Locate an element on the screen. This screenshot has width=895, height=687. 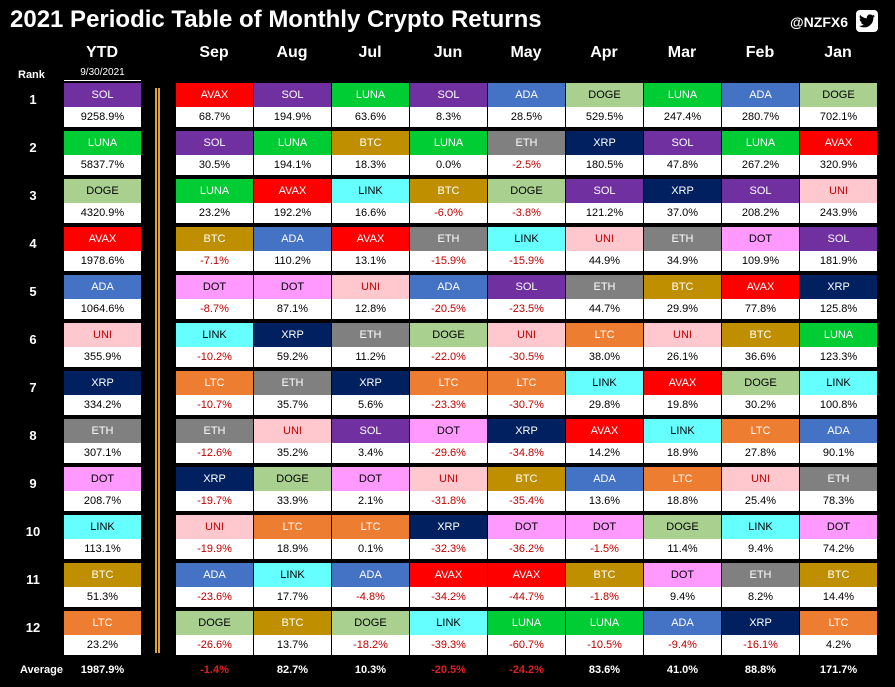
average-label: Average is located at coordinates (42, 670).